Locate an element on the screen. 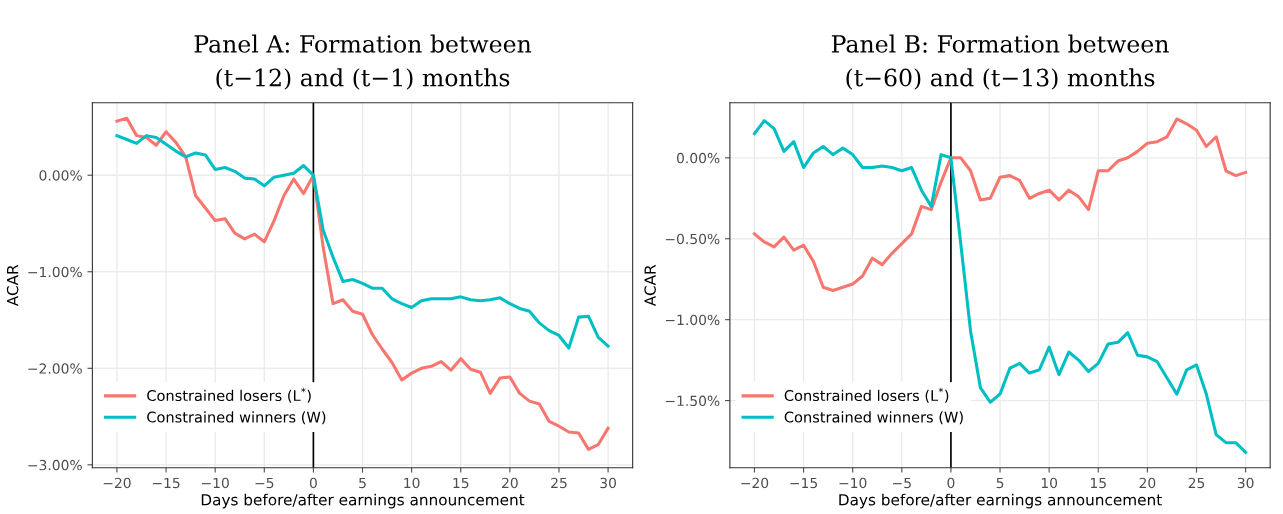 The height and width of the screenshot is (514, 1283). line-series is located at coordinates (1000, 205).